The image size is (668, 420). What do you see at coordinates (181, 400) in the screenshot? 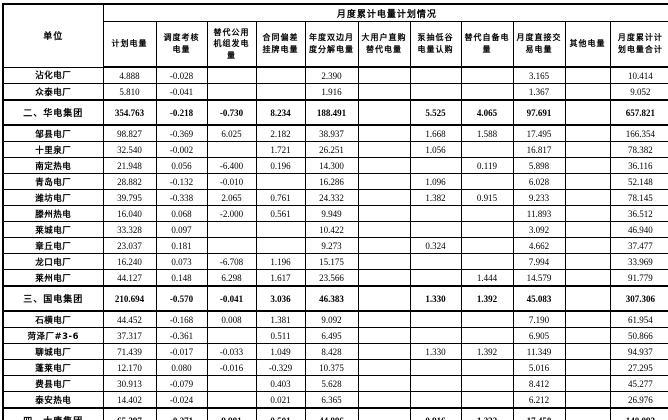
I see `value-cell: -0.024` at bounding box center [181, 400].